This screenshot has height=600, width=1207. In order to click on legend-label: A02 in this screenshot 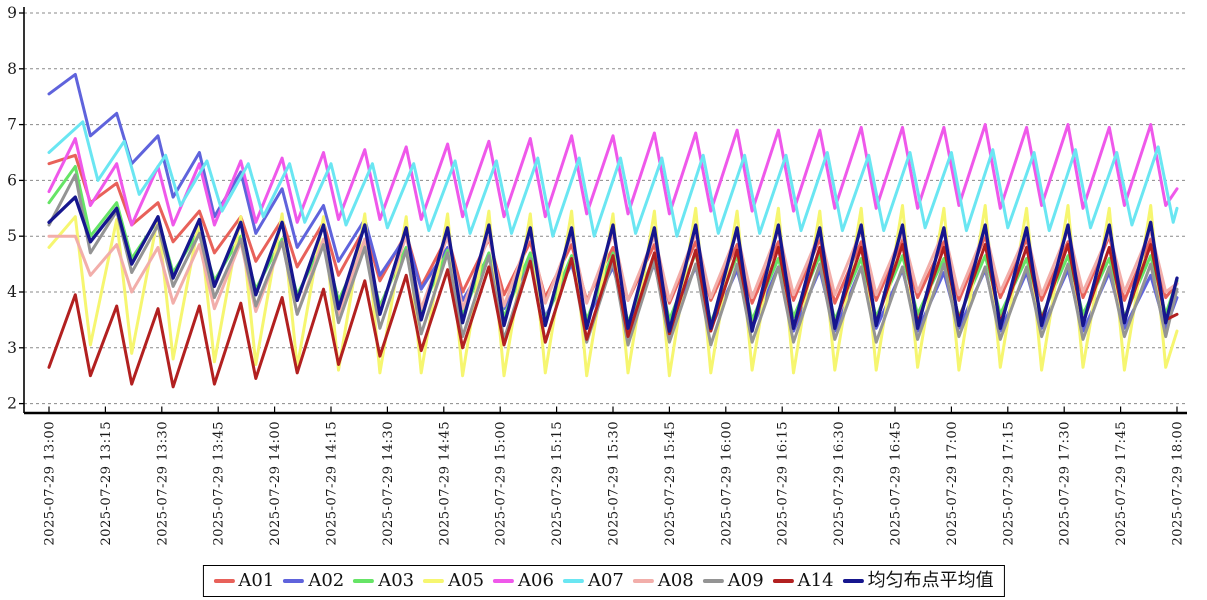, I will do `click(326, 580)`.